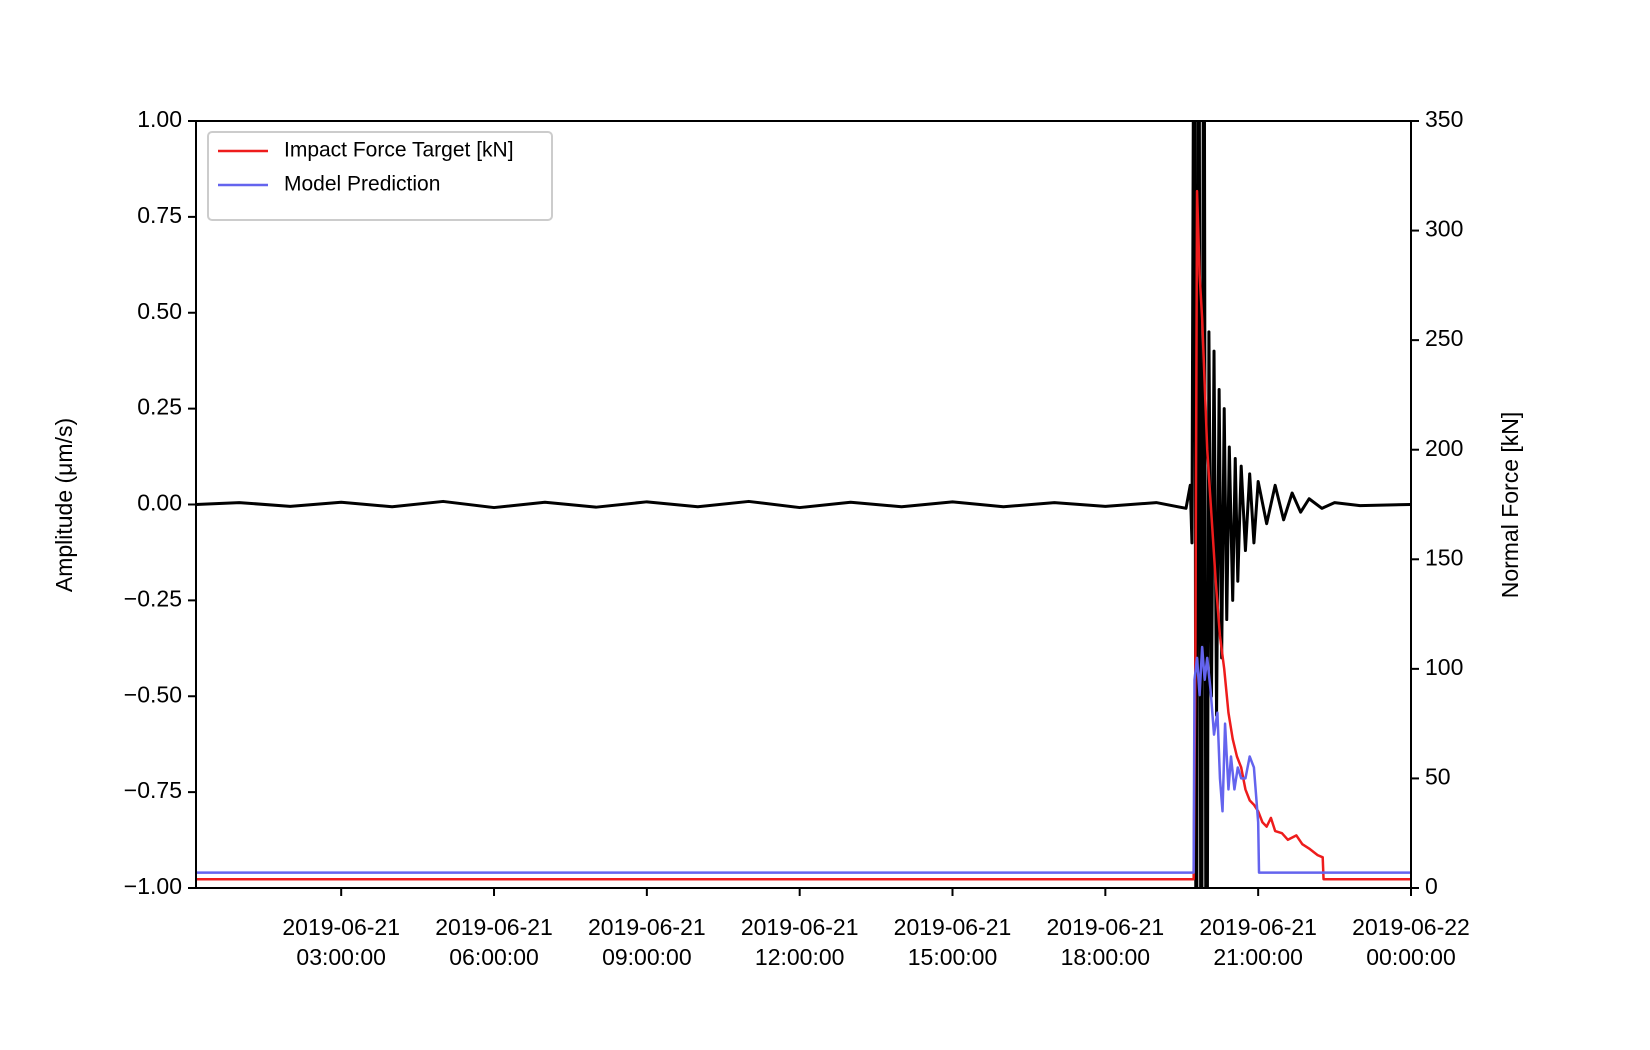  What do you see at coordinates (159, 311) in the screenshot?
I see `y-tick-label: 0.50` at bounding box center [159, 311].